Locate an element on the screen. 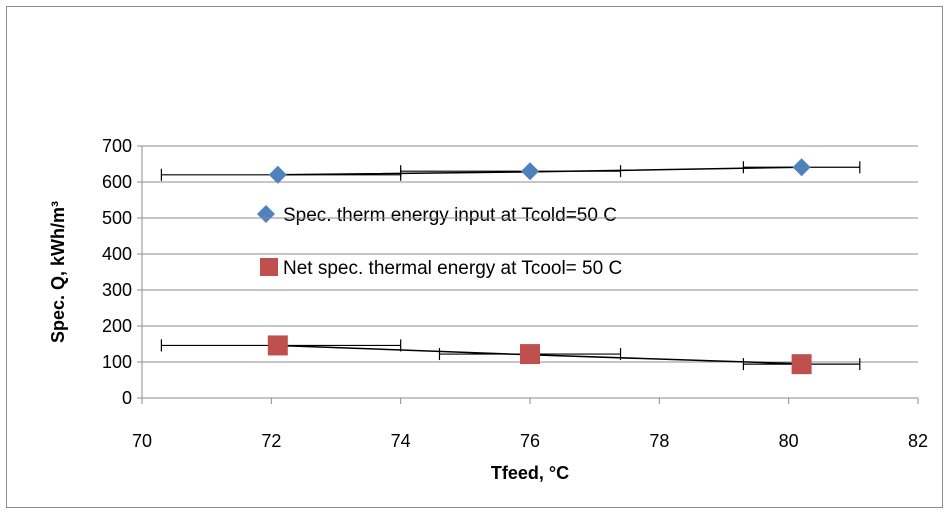 The image size is (950, 515). x-tick-label-74: 74 is located at coordinates (401, 441).